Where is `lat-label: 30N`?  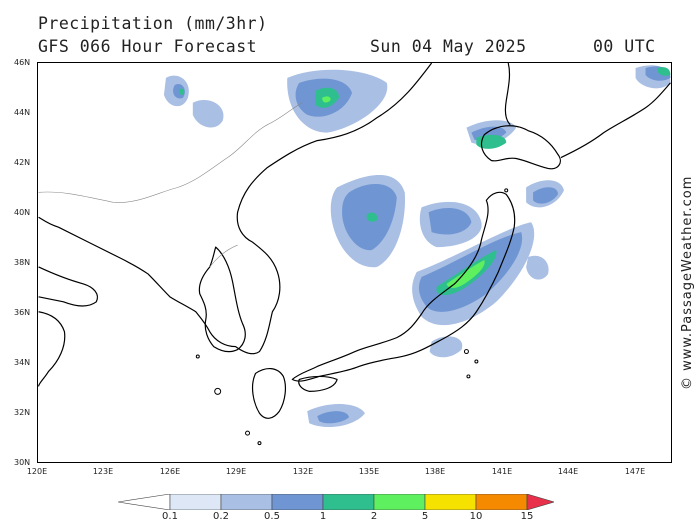
lat-label: 30N is located at coordinates (22, 462).